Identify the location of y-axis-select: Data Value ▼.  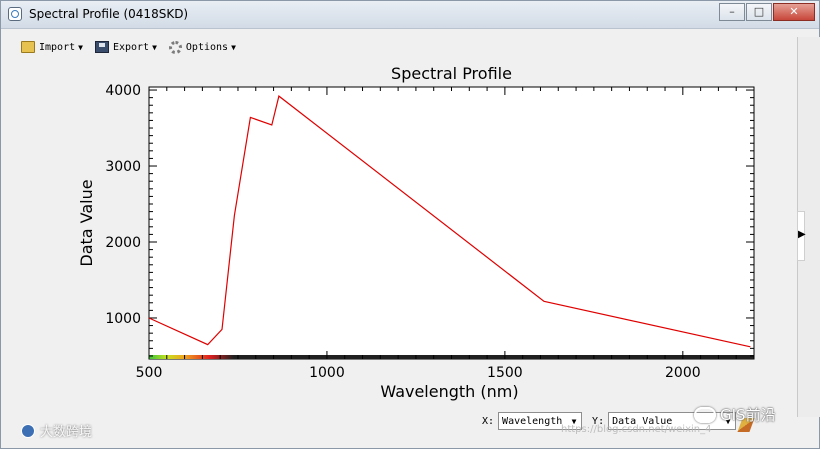
(672, 421).